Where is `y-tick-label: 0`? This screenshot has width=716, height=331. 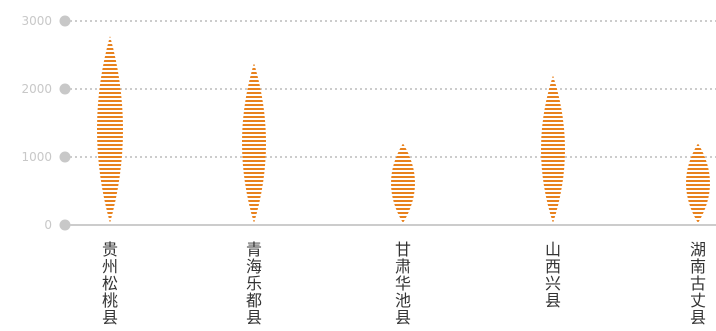 y-tick-label: 0 is located at coordinates (48, 225).